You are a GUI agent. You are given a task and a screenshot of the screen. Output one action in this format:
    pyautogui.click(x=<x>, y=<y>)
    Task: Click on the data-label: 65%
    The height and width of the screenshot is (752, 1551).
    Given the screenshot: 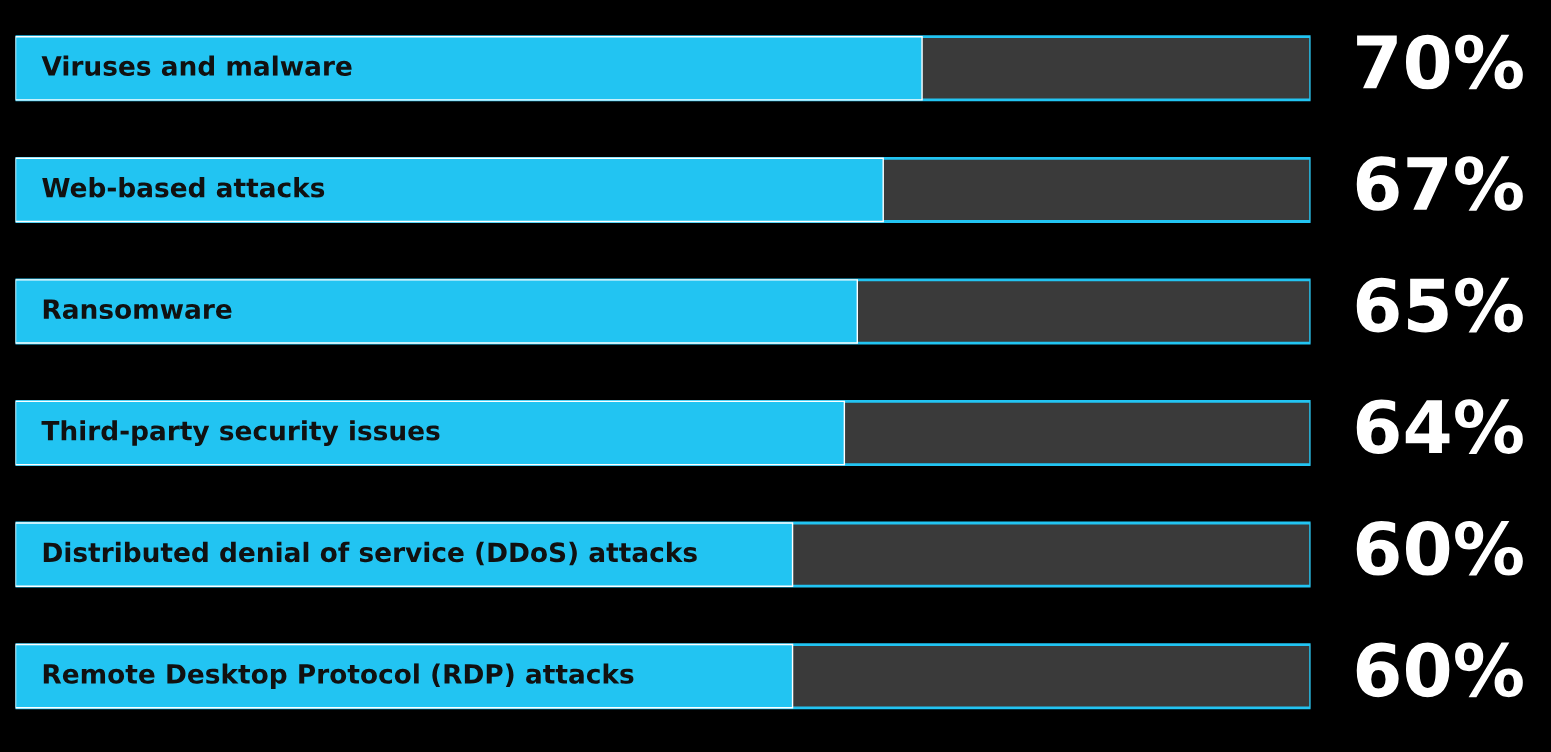 What is the action you would take?
    pyautogui.click(x=1439, y=305)
    